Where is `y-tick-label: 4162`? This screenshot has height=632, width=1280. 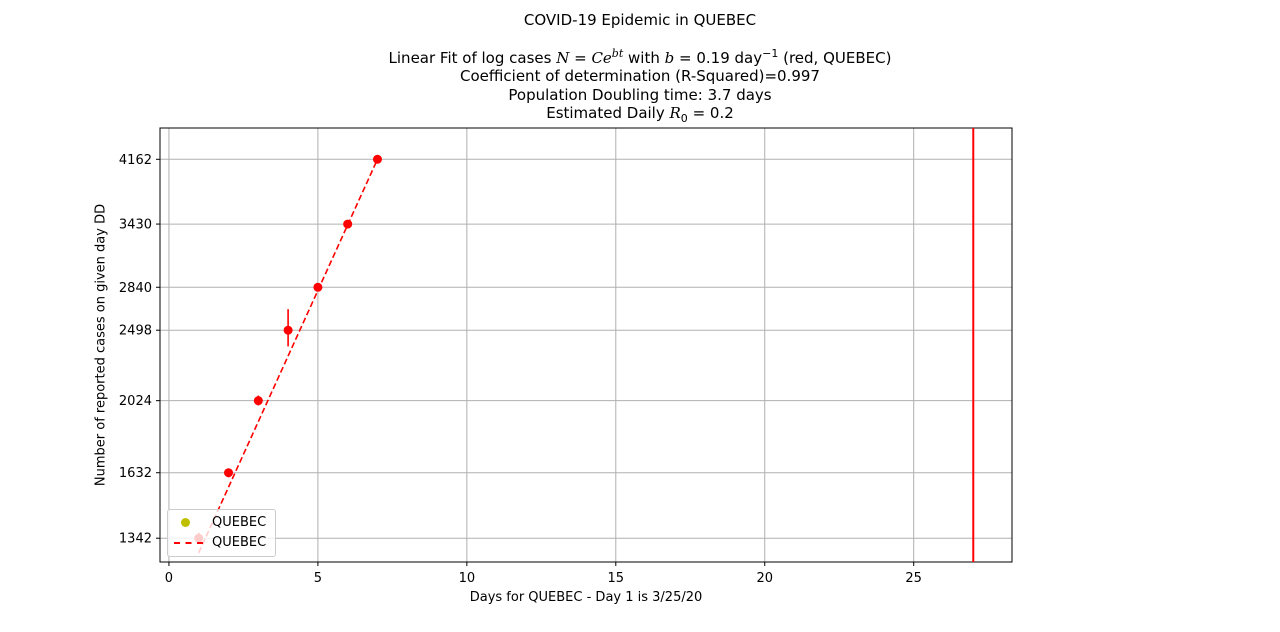
y-tick-label: 4162 is located at coordinates (135, 160).